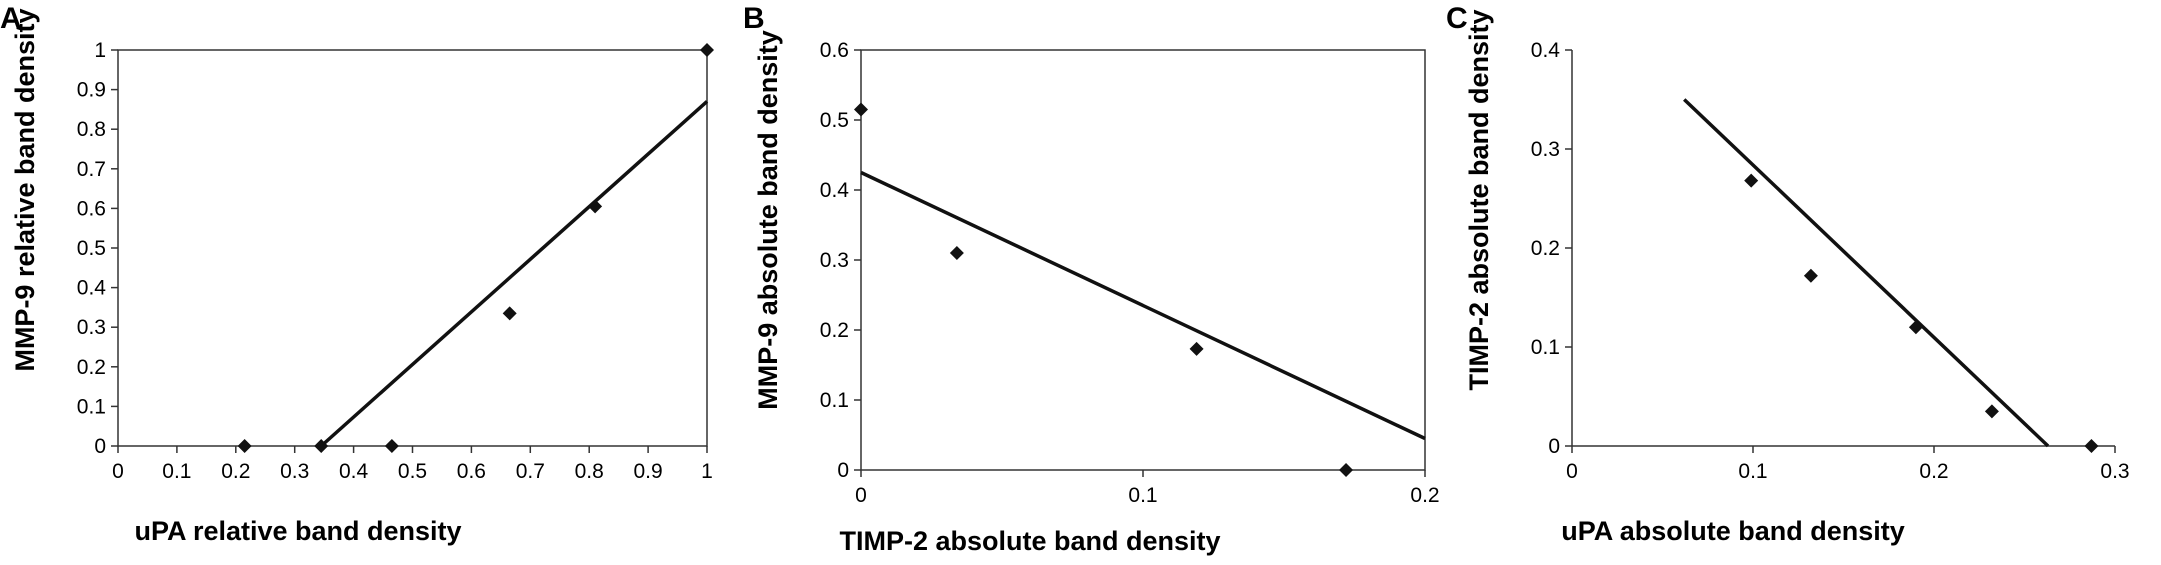  I want to click on panel-b-x-axis-label: TIMP-2 absolute band density, so click(1029, 541).